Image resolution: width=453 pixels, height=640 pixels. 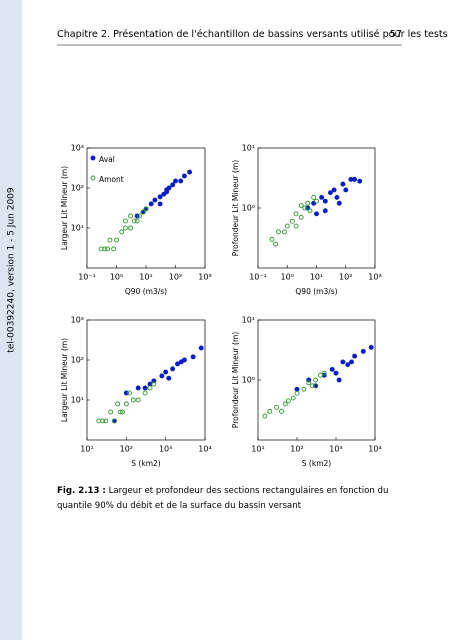 I want to click on x-tick-label: 10⁻¹, so click(x=87, y=277).